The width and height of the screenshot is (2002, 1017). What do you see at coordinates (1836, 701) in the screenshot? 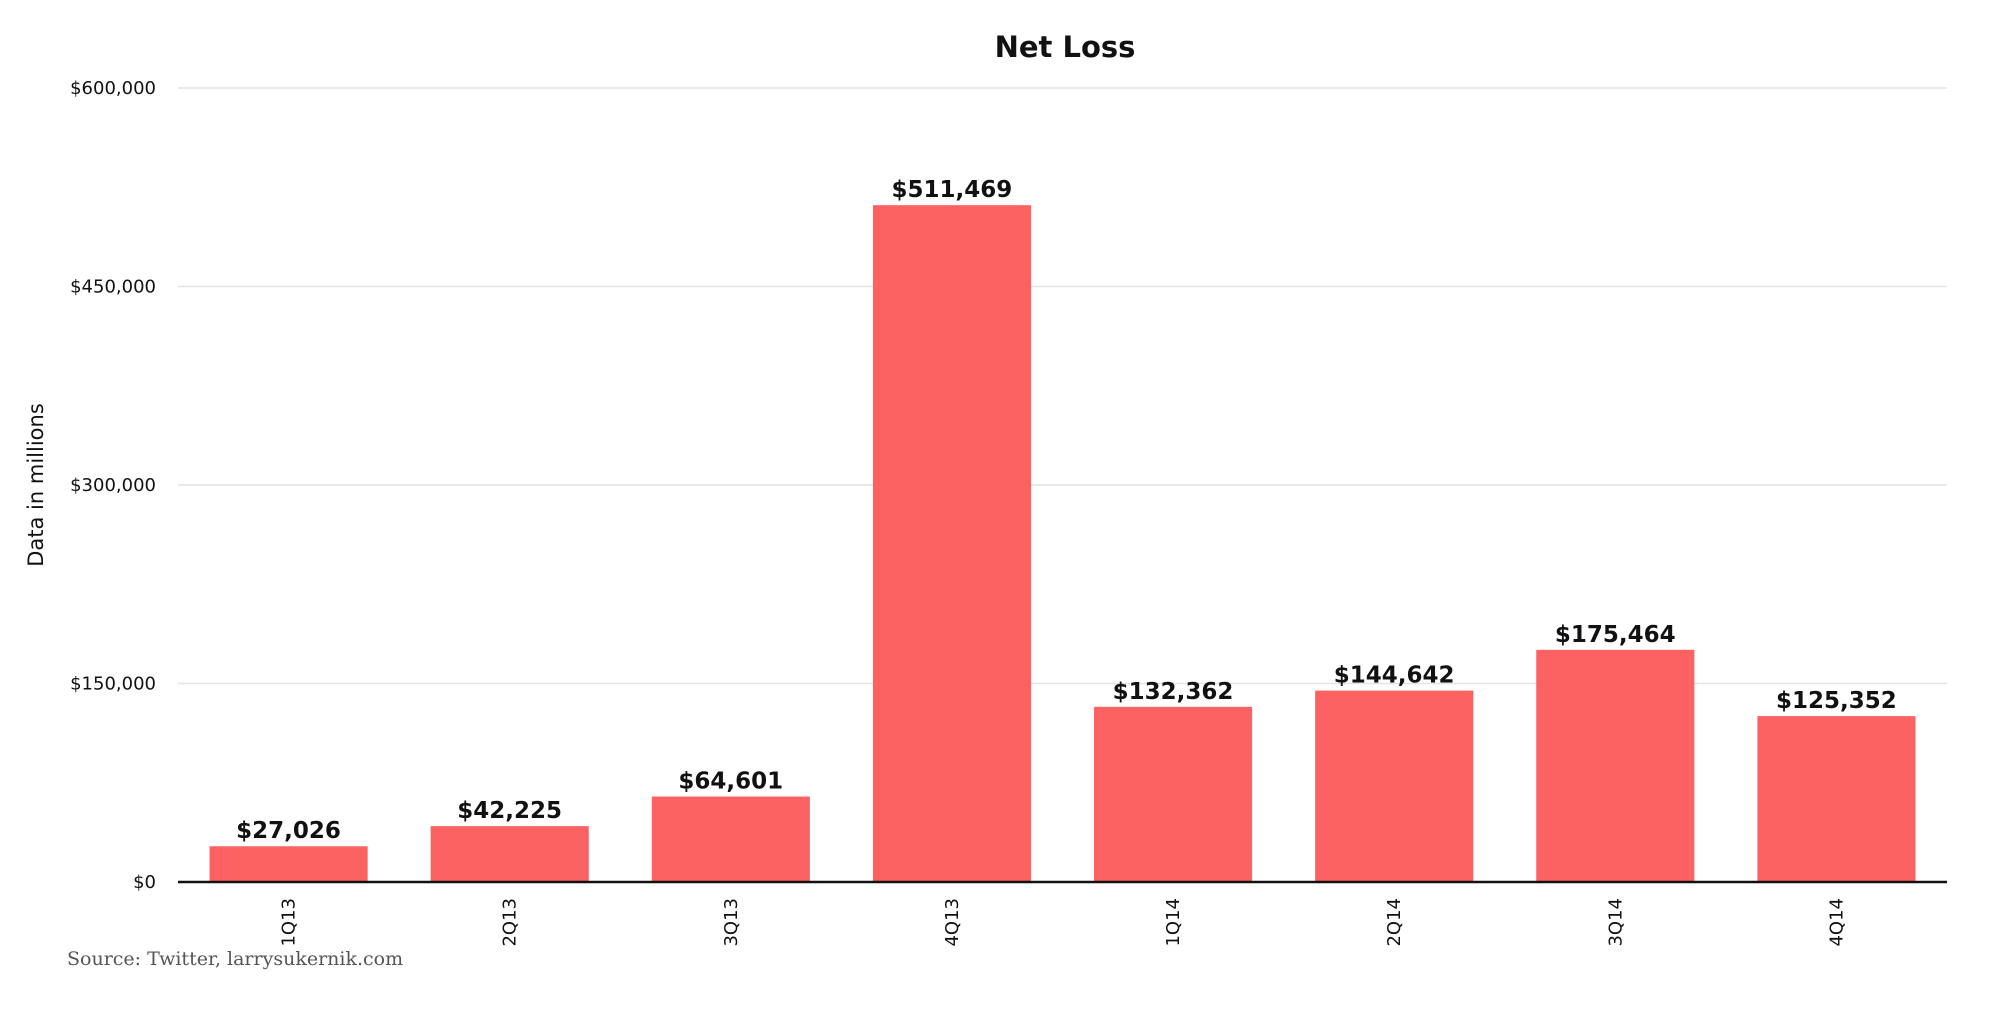
I see `data-label: $125,352` at bounding box center [1836, 701].